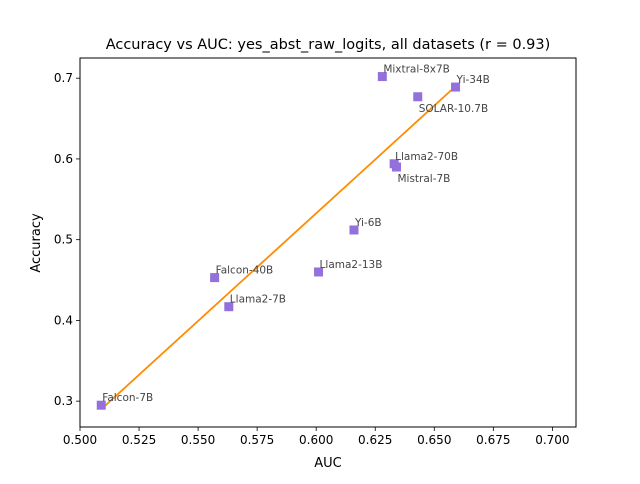 The width and height of the screenshot is (640, 484). I want to click on x-tick-label: 0.500, so click(80, 440).